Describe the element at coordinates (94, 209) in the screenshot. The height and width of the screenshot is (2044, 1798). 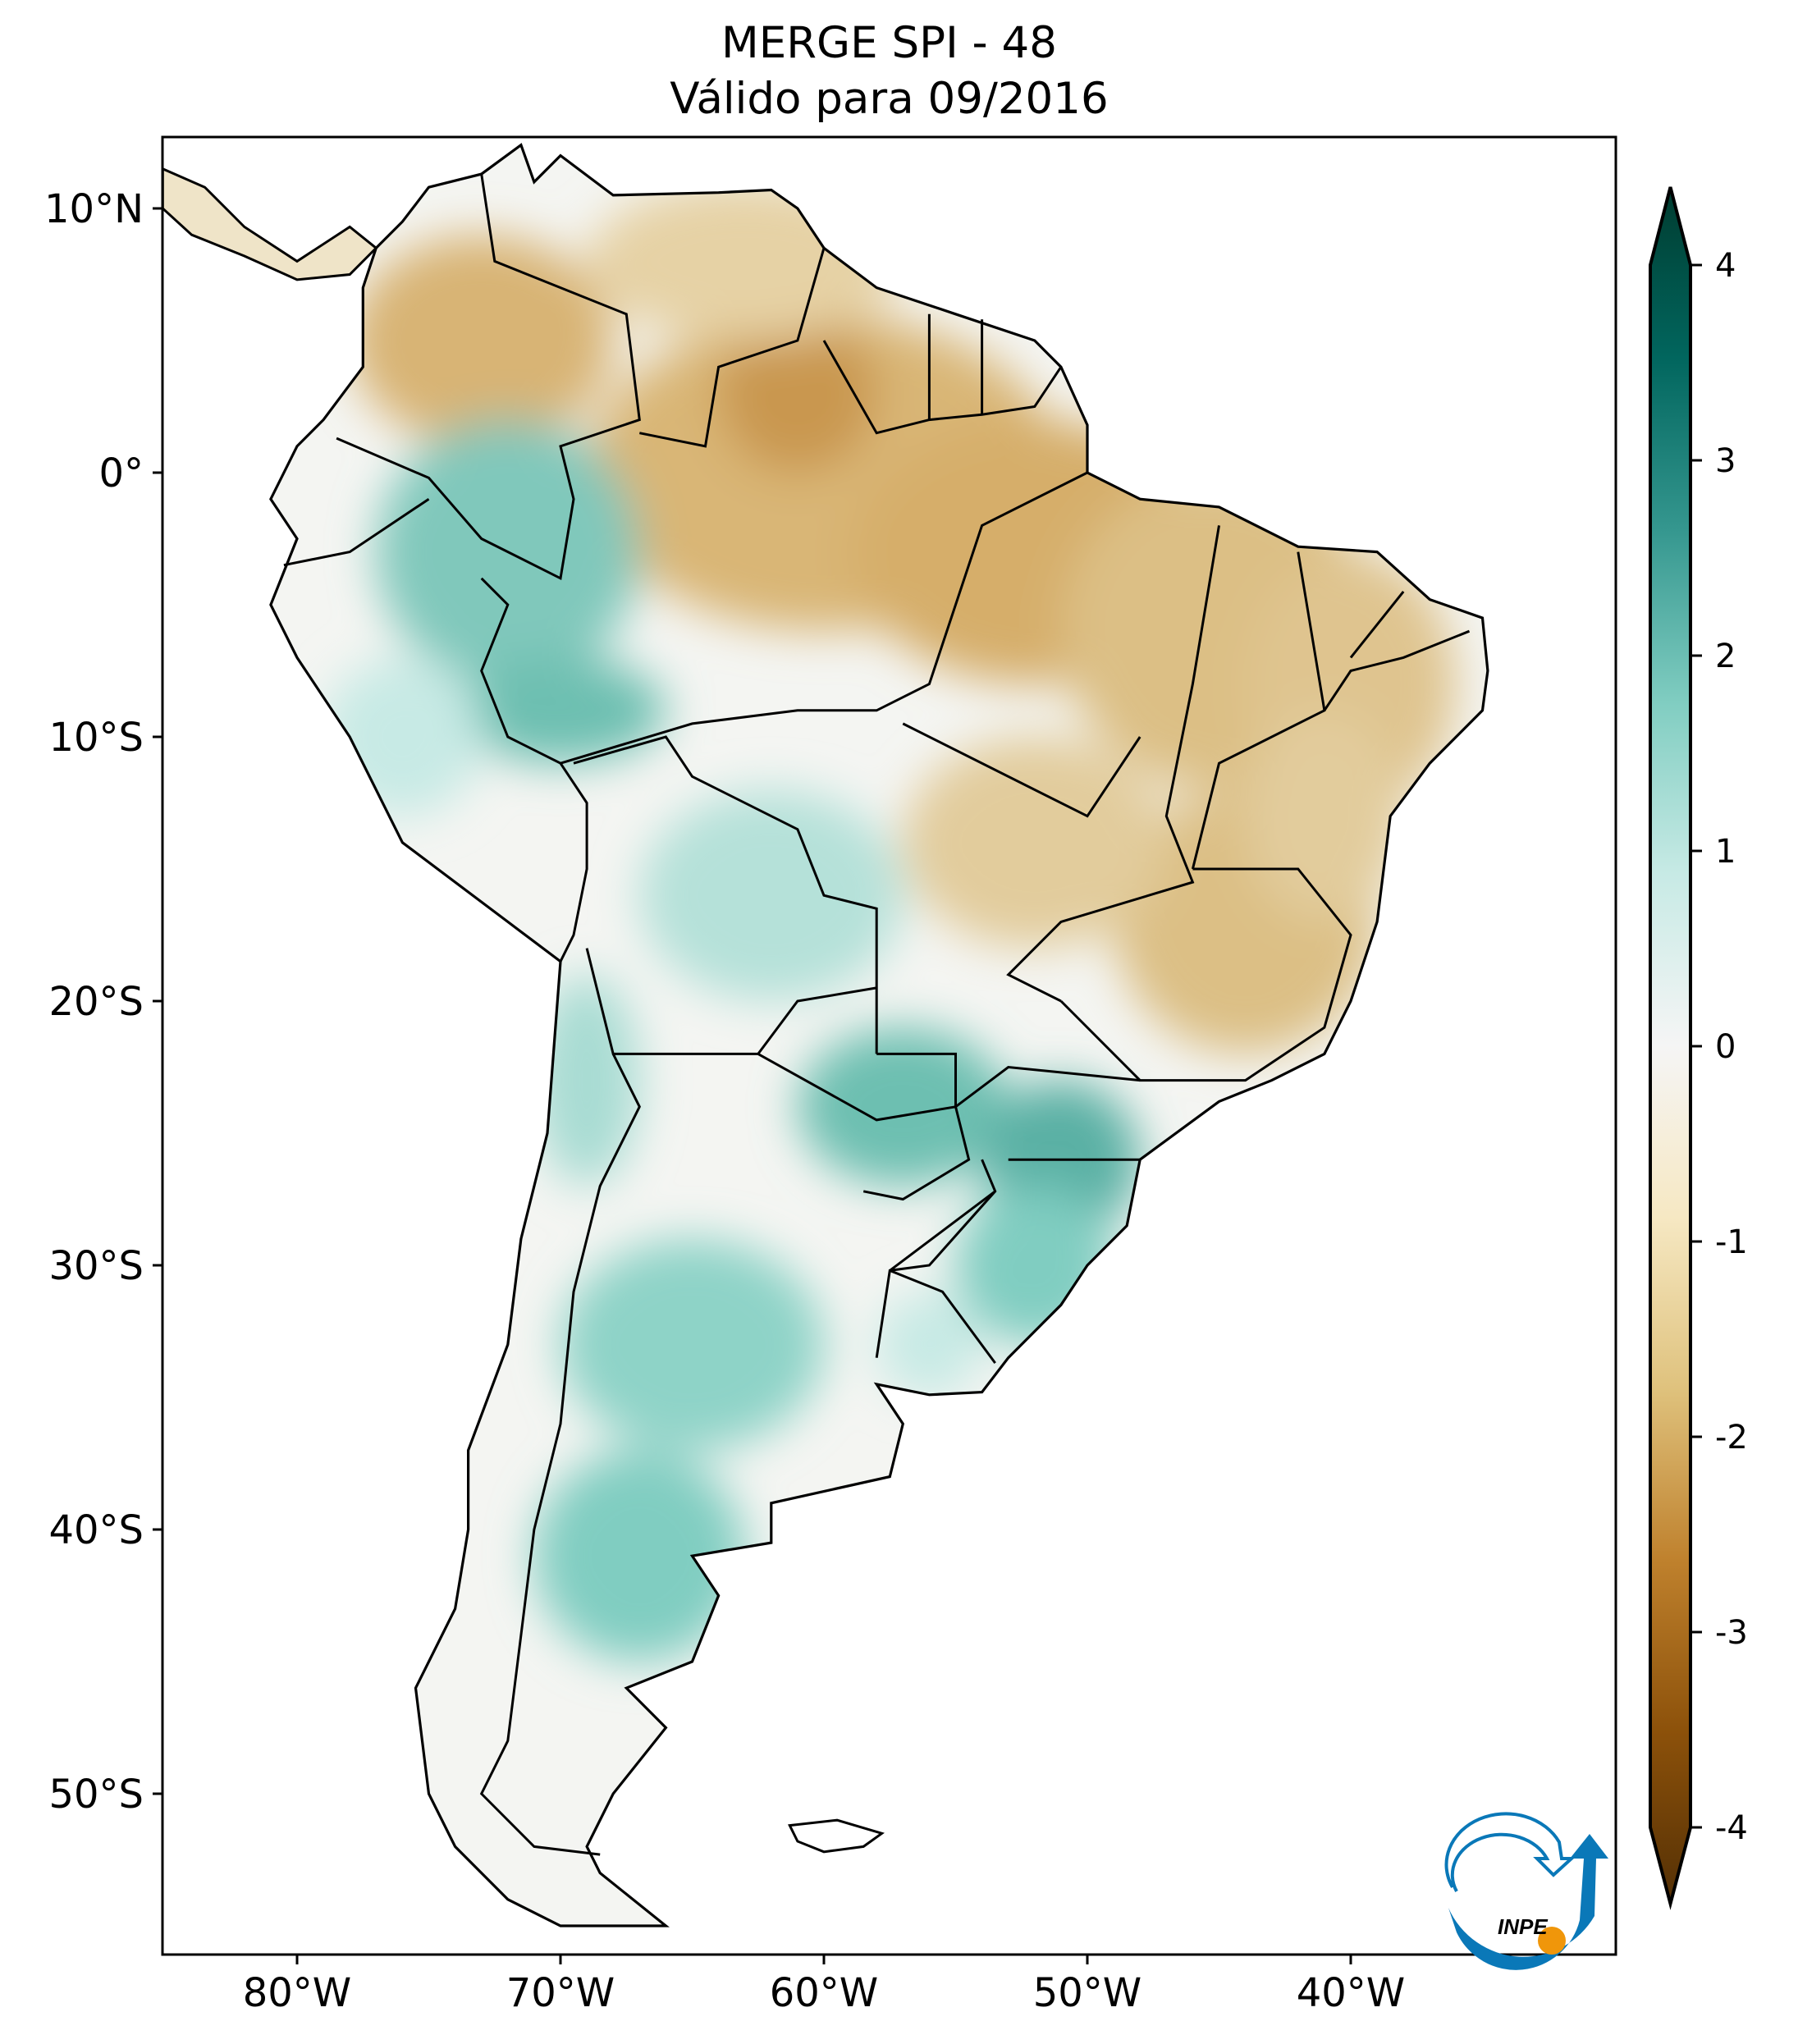
I see `lat-tick-label: 10°N` at that location.